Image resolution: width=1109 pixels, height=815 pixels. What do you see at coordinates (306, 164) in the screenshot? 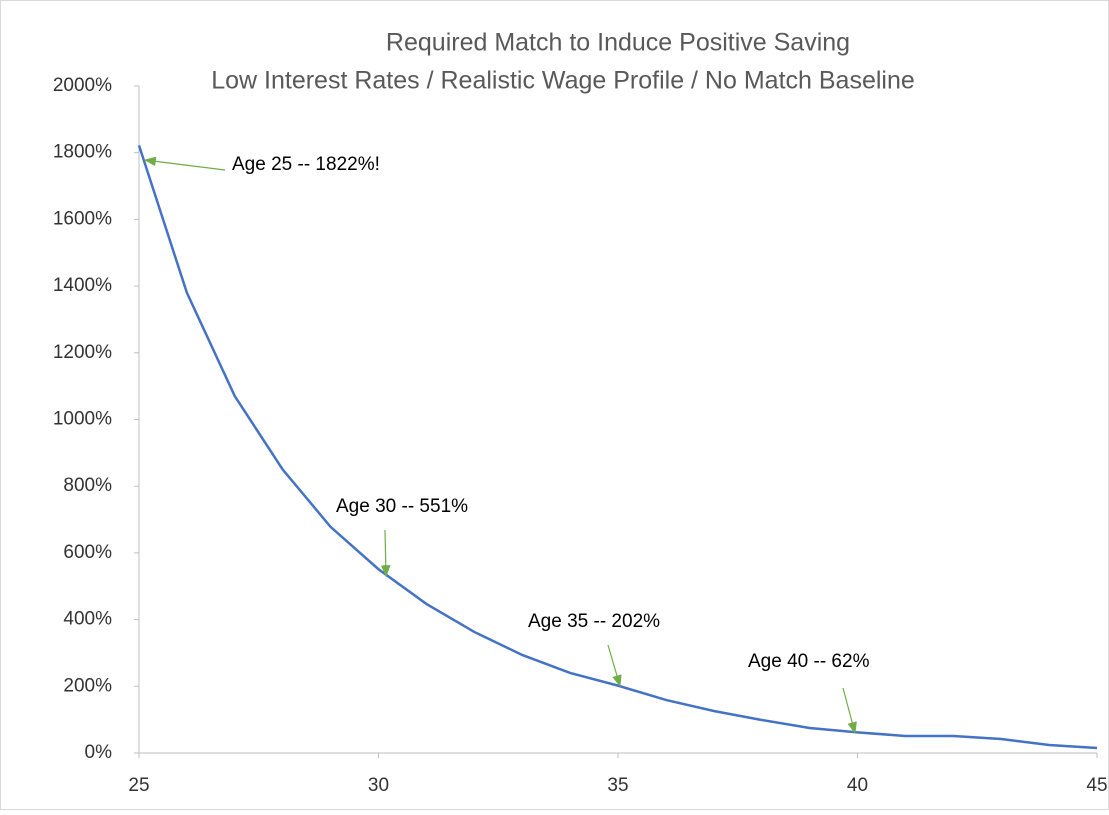
I see `annotation: Age 25 -- 1822%!` at bounding box center [306, 164].